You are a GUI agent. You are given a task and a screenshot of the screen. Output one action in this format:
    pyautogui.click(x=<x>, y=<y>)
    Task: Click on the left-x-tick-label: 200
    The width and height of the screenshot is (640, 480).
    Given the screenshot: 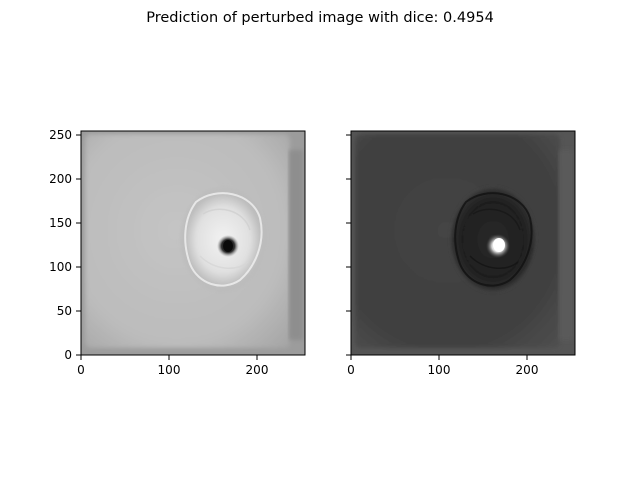 What is the action you would take?
    pyautogui.click(x=257, y=370)
    